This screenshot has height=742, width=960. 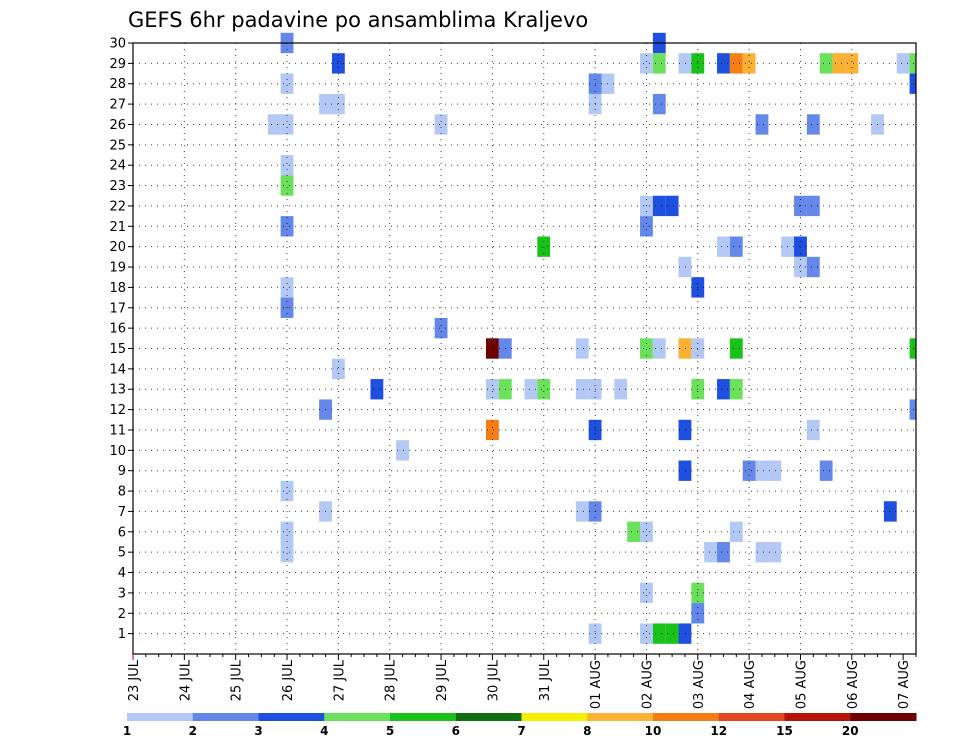 I want to click on y-tick-label: 13, so click(x=117, y=390).